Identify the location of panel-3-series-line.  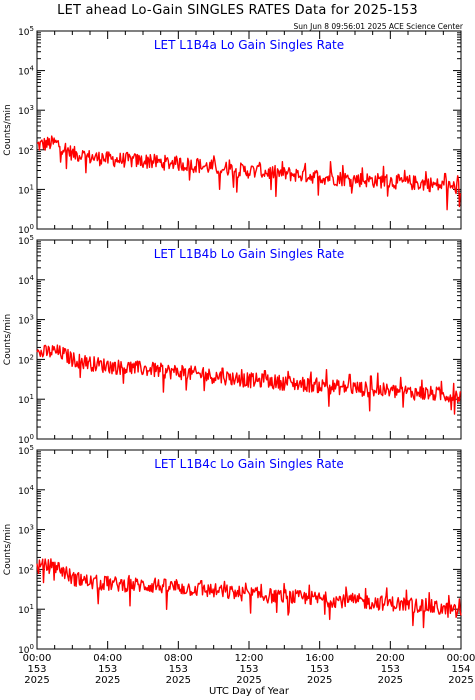
(249, 593).